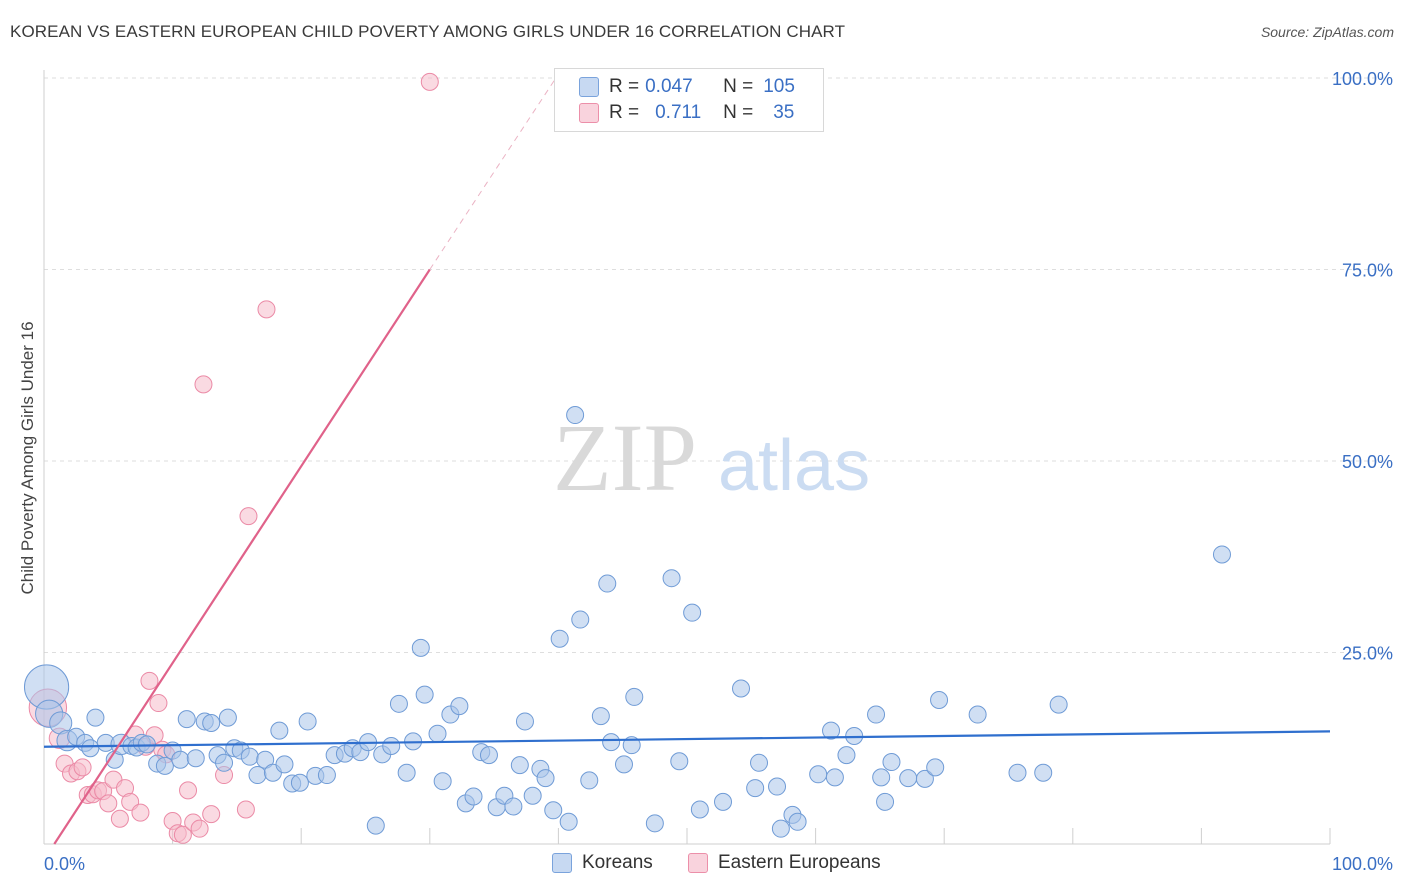 This screenshot has width=1406, height=892. Describe the element at coordinates (784, 112) in the screenshot. I see `legend-n-value: 35` at that location.